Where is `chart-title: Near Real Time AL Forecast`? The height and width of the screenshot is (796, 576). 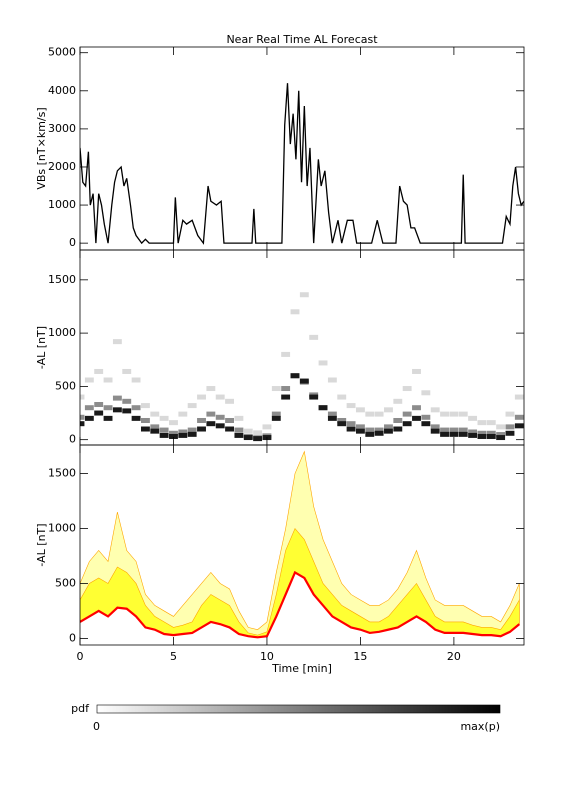
chart-title: Near Real Time AL Forecast is located at coordinates (302, 39).